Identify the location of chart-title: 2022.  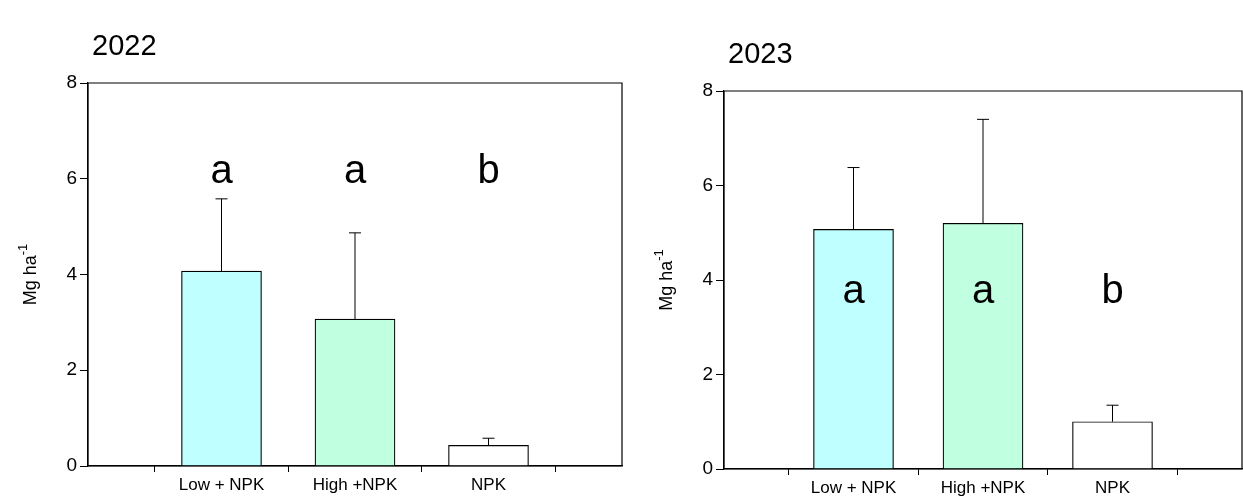
(124, 45).